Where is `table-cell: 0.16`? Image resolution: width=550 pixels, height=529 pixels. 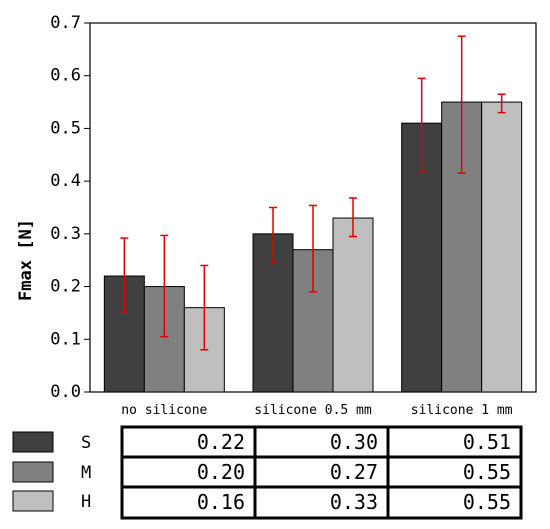 table-cell: 0.16 is located at coordinates (221, 502).